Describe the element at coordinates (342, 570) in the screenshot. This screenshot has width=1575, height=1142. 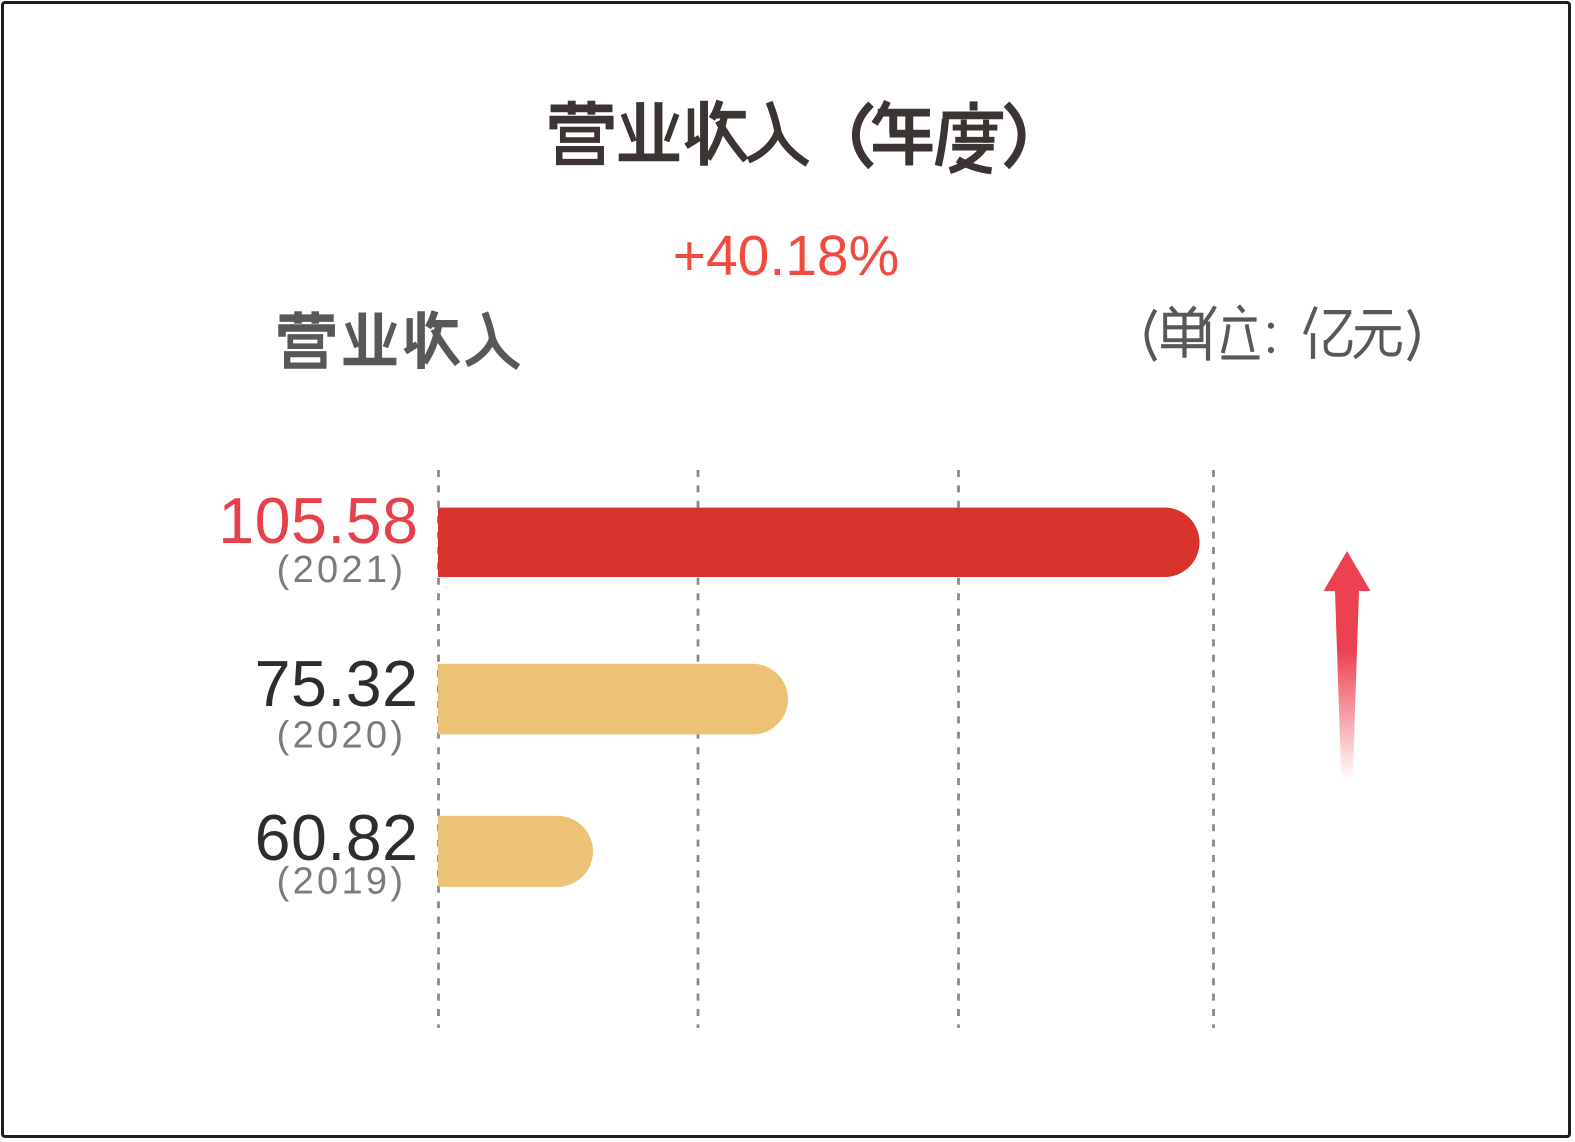
I see `svg-text: (2021)` at that location.